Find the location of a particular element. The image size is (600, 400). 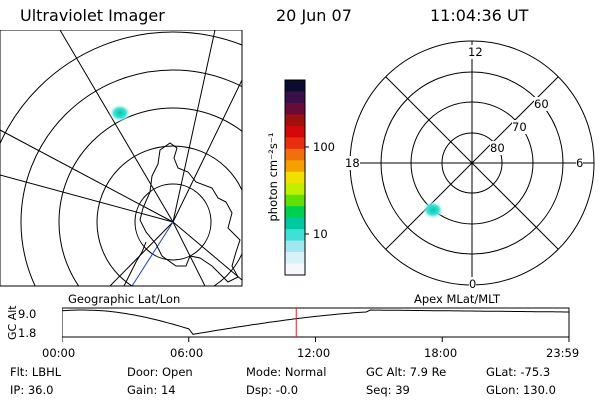

peninsula-coastline is located at coordinates (135, 263).